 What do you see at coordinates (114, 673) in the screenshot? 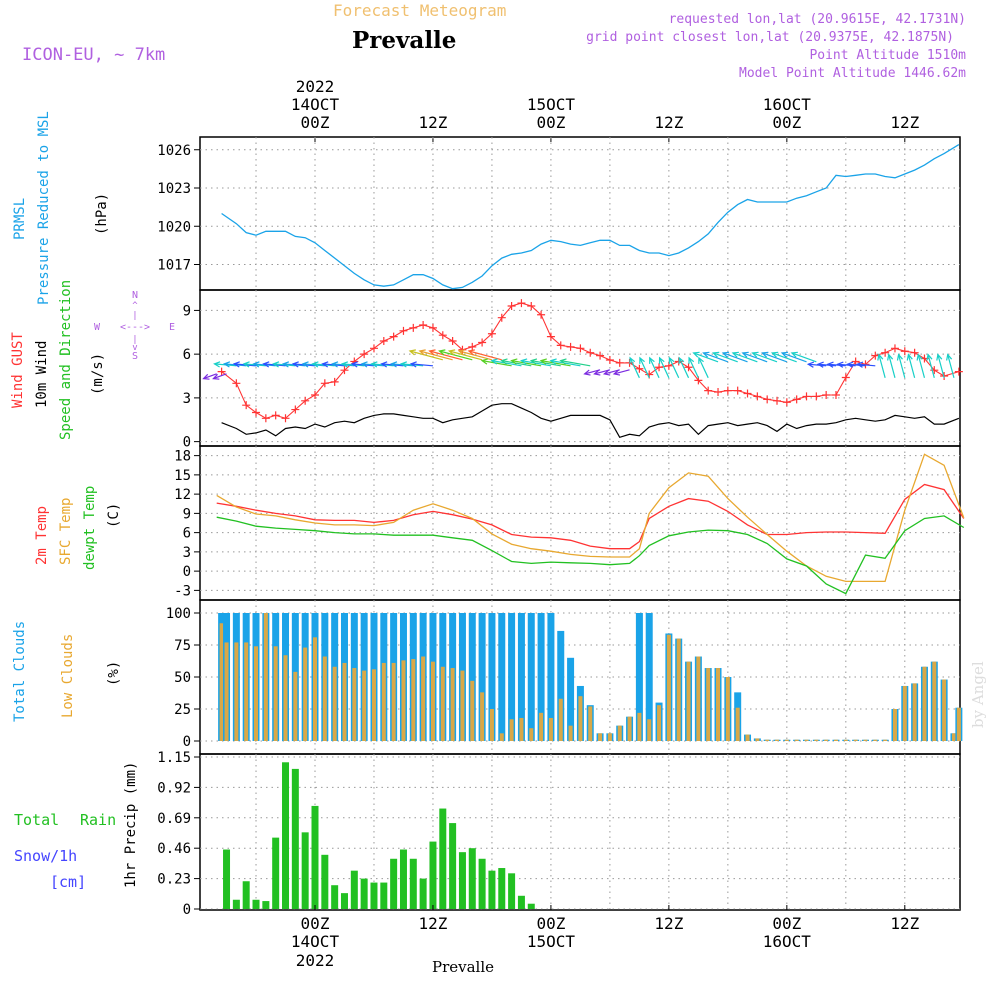
I see `clouds-unit: (%)` at bounding box center [114, 673].